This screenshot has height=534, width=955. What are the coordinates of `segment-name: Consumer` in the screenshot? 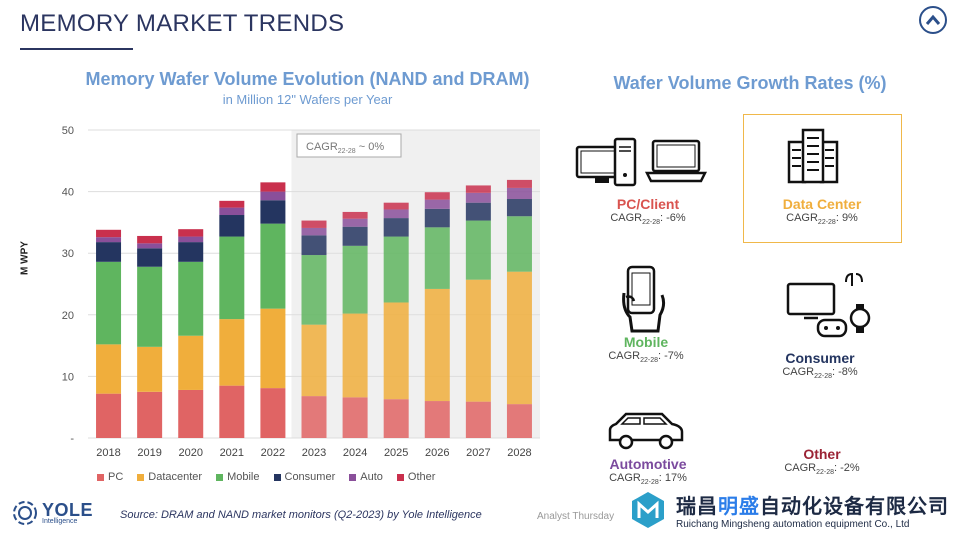 It's located at (820, 358).